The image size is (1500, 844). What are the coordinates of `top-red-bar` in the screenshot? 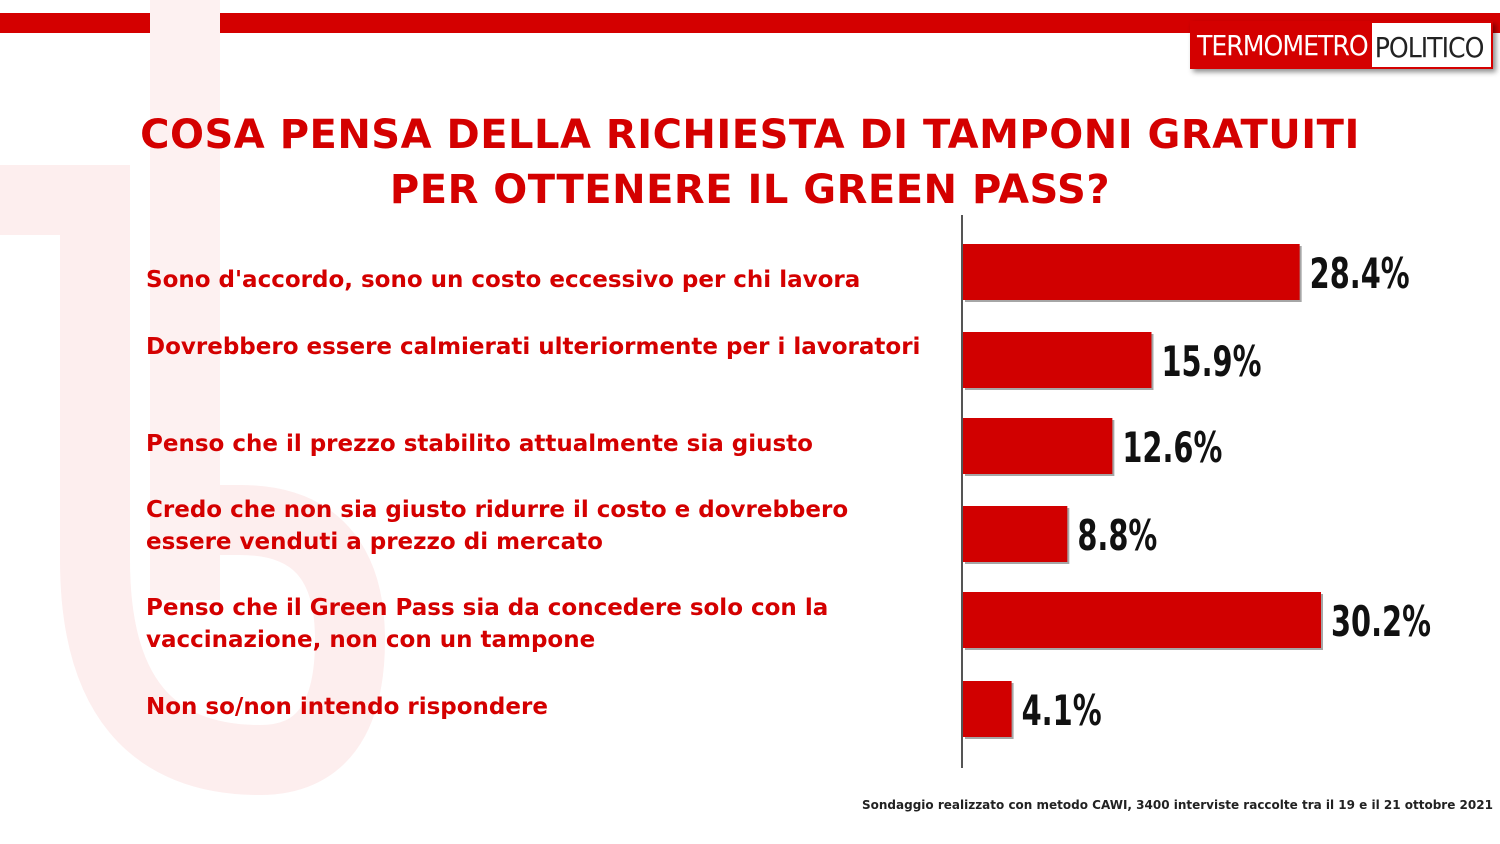 It's located at (750, 23).